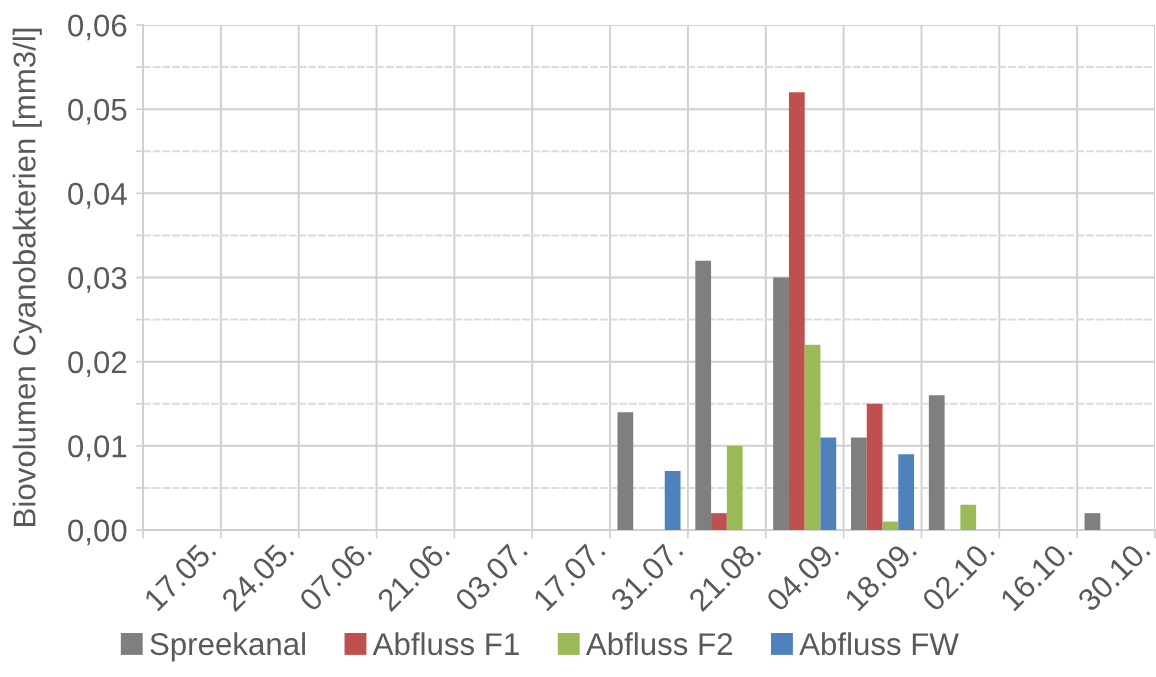 The image size is (1156, 677). I want to click on y-tick-label: 0,04, so click(97, 195).